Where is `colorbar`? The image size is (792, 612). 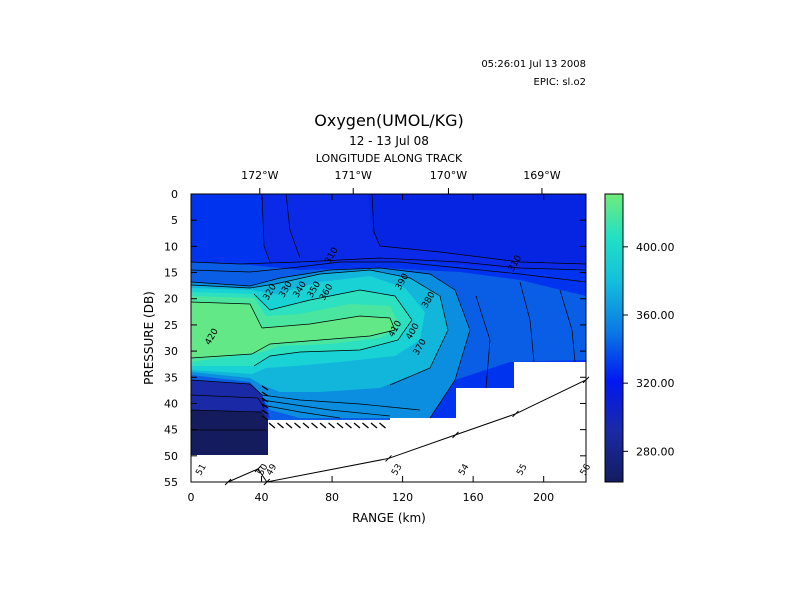
colorbar is located at coordinates (614, 338).